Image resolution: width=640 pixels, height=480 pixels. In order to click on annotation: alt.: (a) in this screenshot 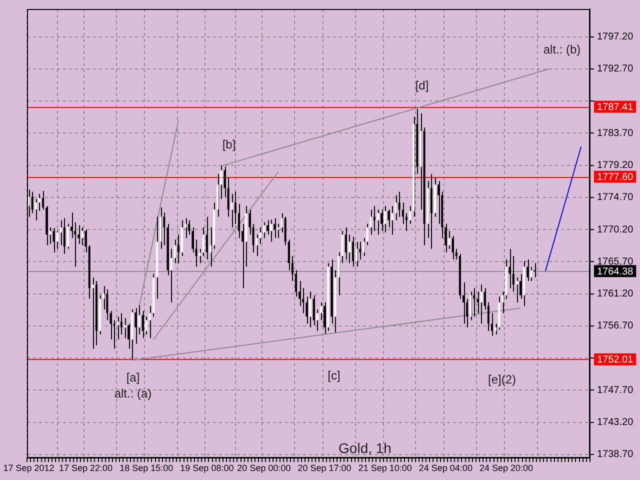, I will do `click(133, 393)`.